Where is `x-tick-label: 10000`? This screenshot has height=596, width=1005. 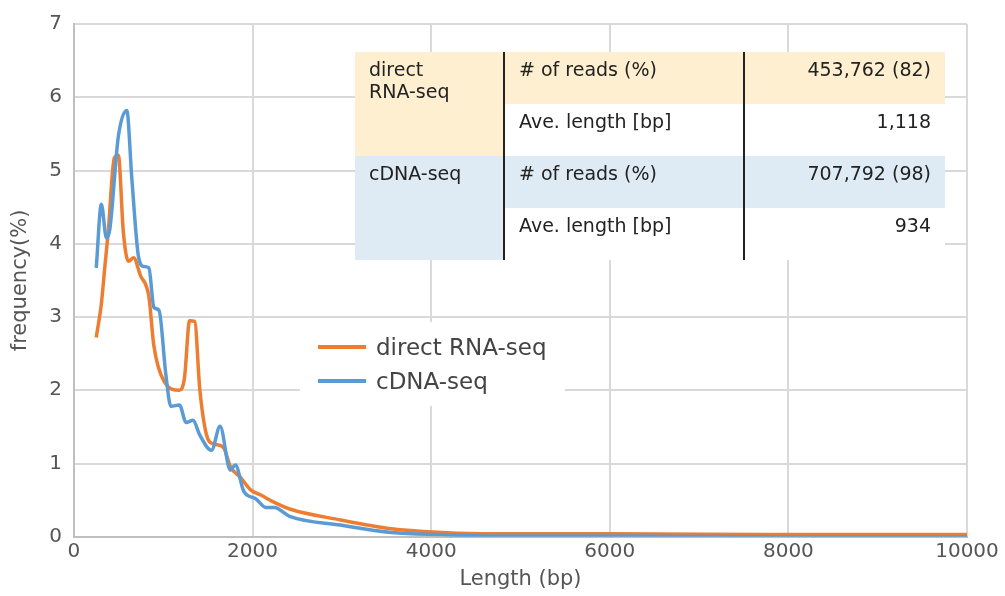 x-tick-label: 10000 is located at coordinates (967, 550).